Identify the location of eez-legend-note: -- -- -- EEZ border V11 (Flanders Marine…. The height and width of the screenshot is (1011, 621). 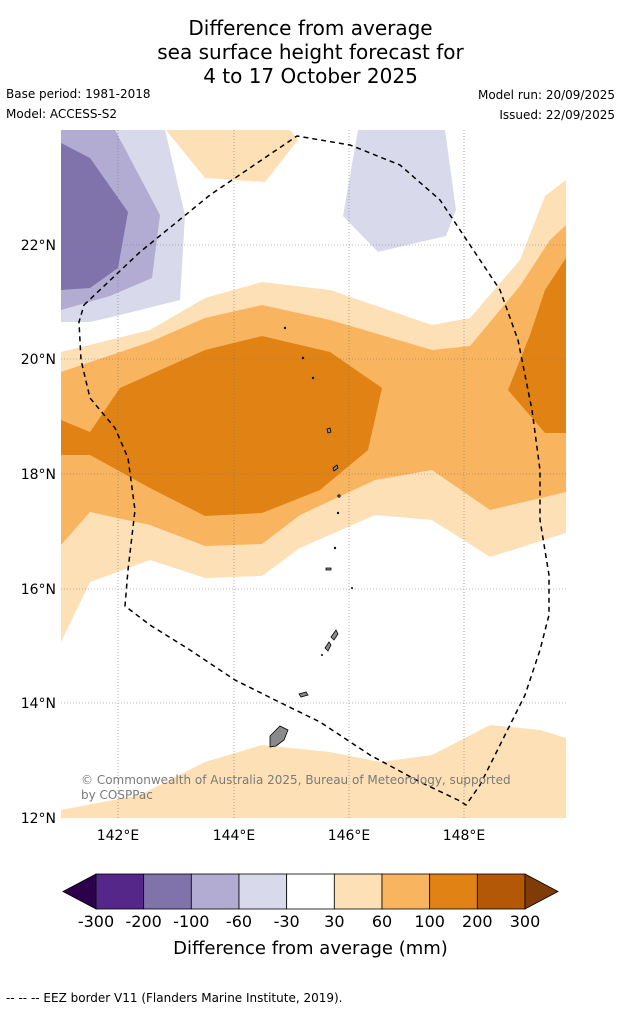
(174, 998).